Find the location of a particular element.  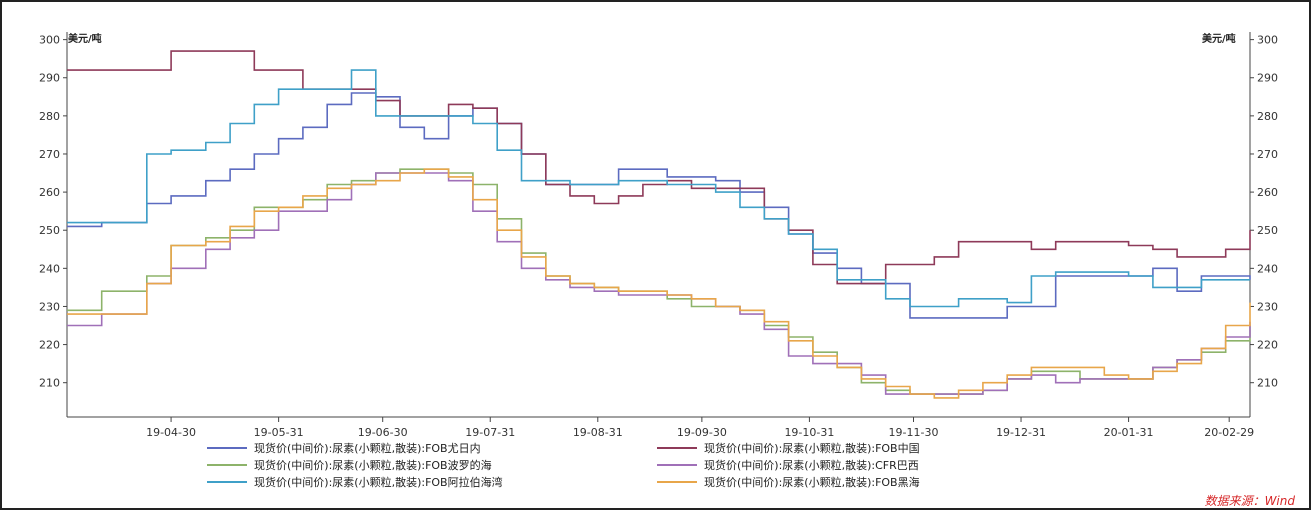

right-y-tick-label: 270 is located at coordinates (1267, 154).